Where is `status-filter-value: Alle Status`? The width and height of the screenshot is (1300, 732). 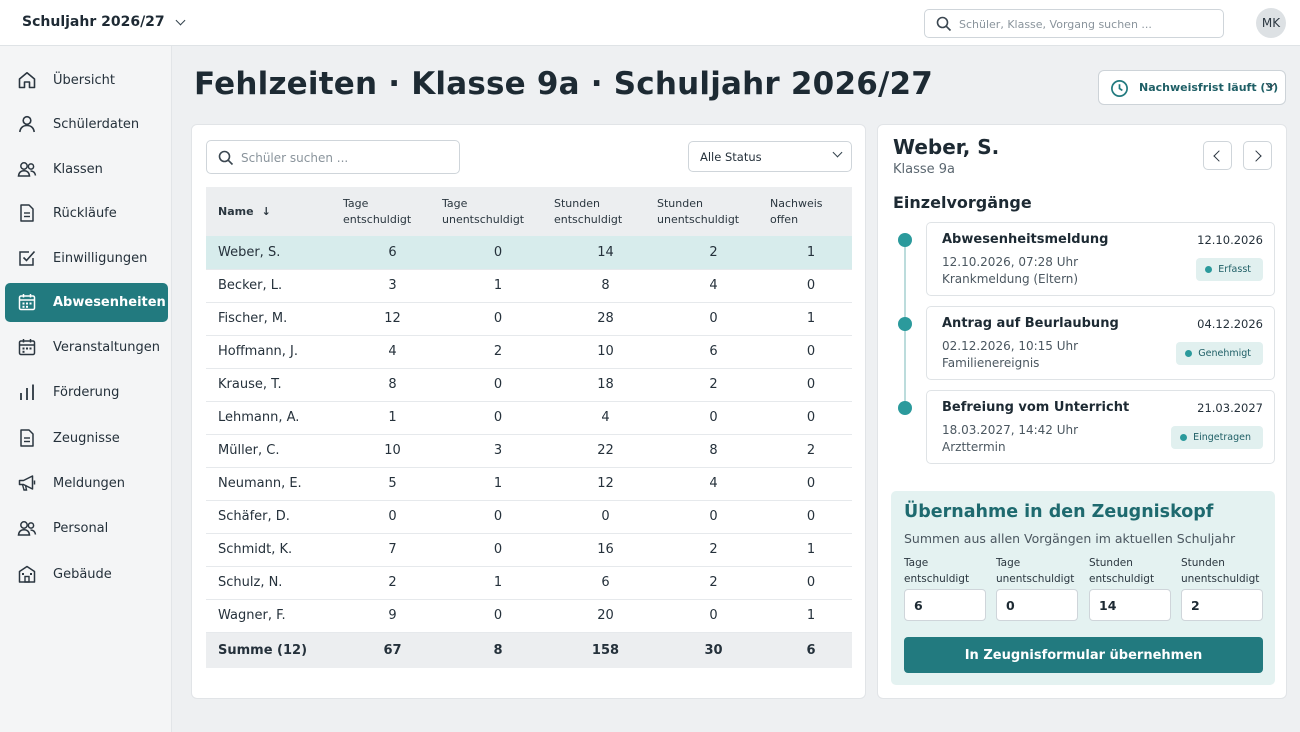 status-filter-value: Alle Status is located at coordinates (731, 157).